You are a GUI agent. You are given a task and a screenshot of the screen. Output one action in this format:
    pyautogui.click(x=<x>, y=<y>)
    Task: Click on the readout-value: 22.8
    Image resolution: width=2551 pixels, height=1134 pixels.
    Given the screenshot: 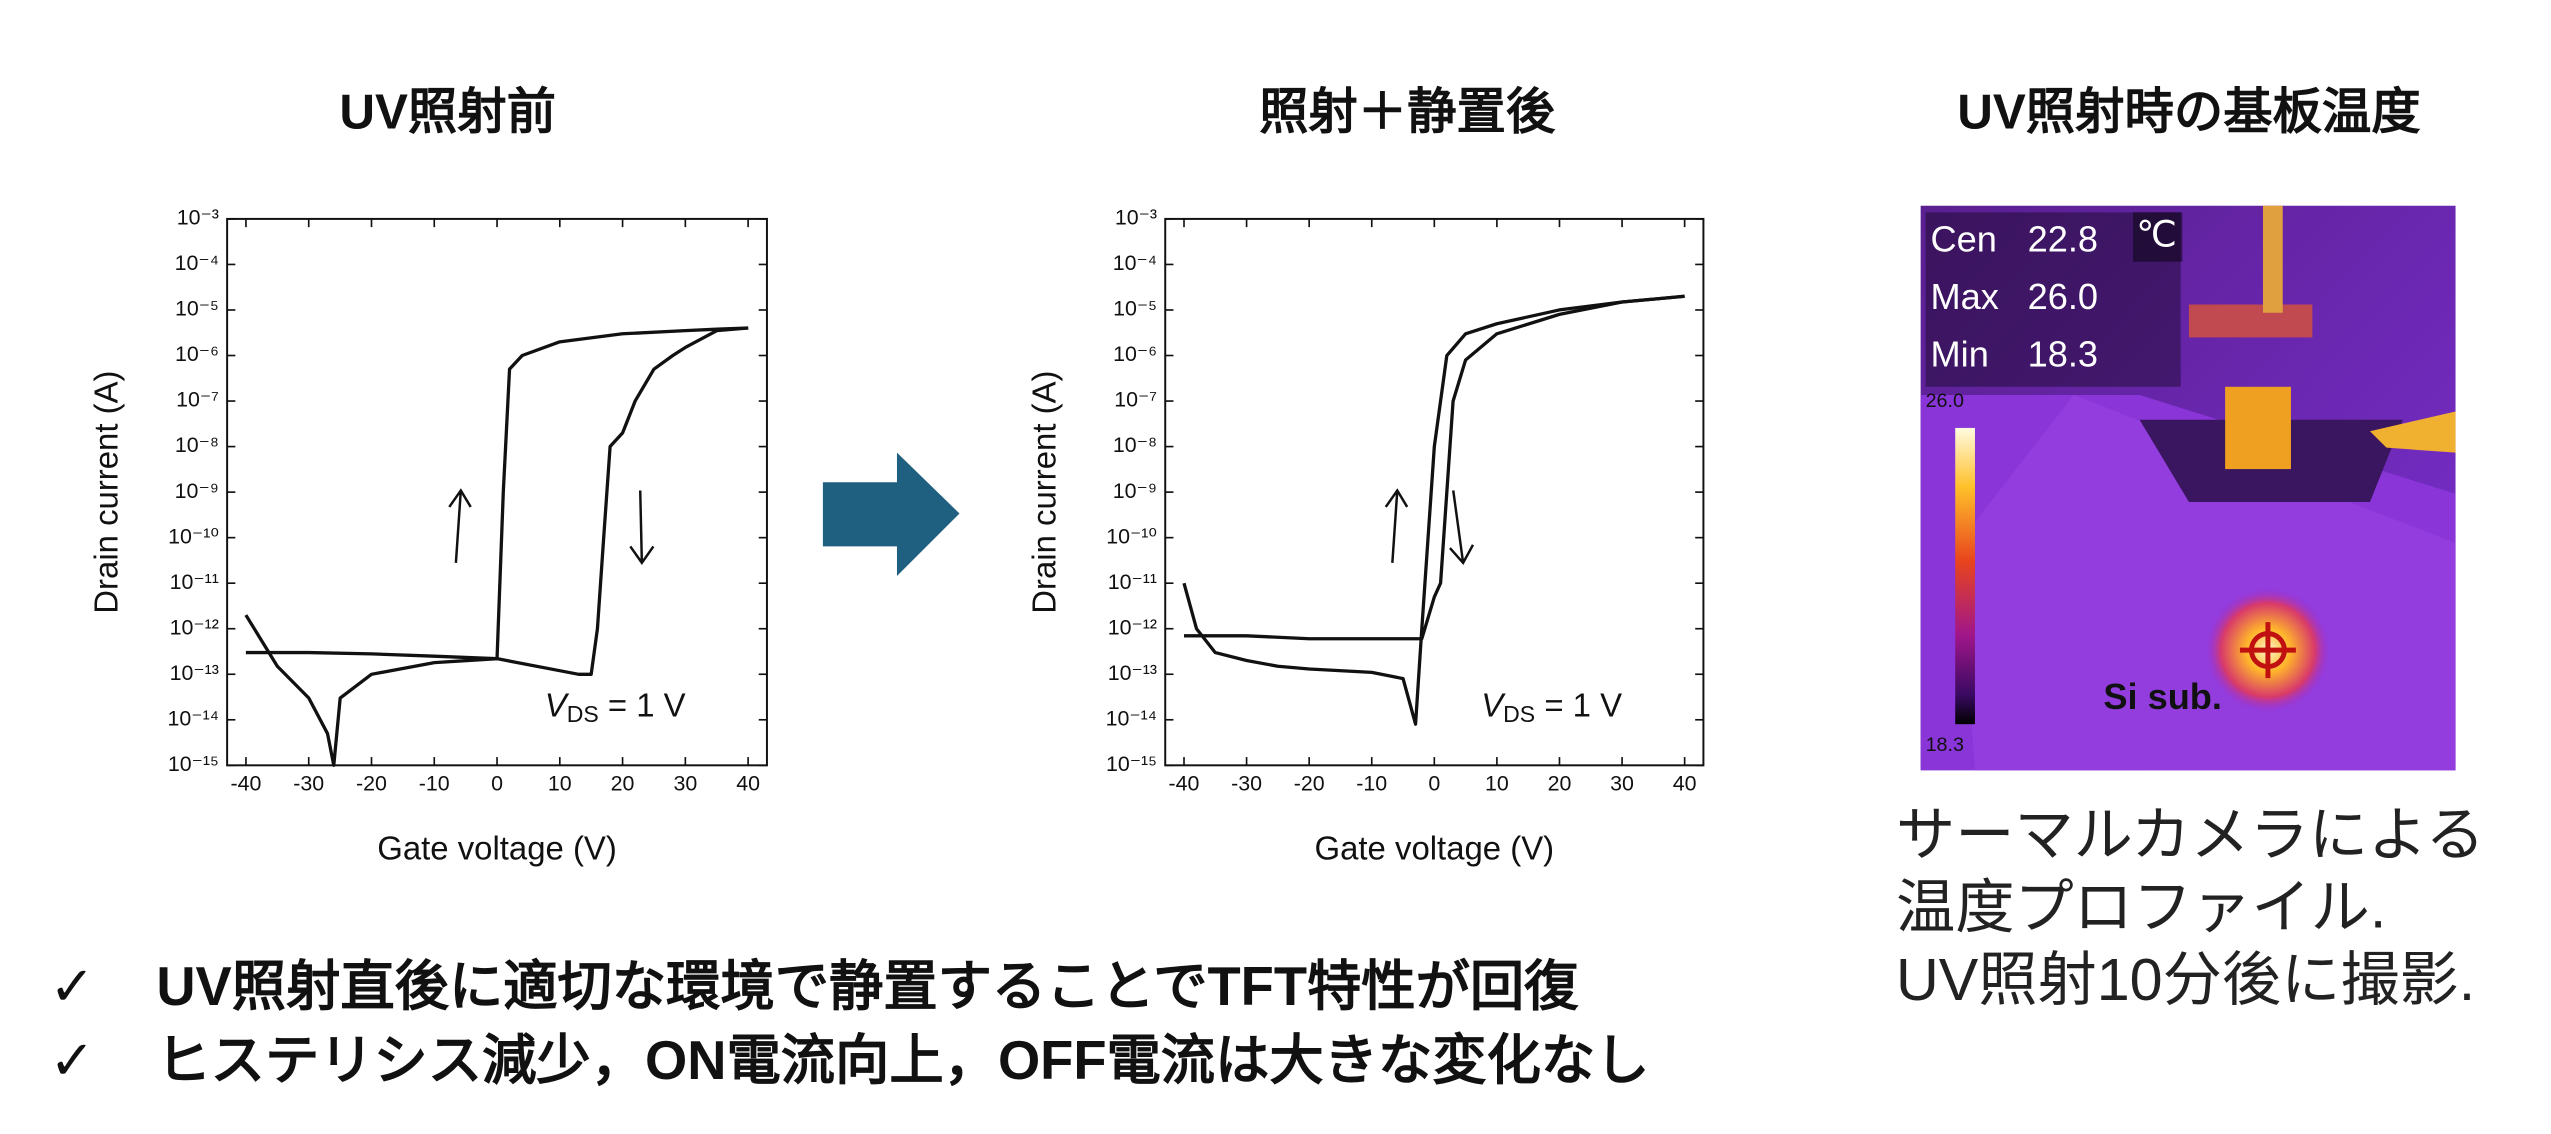 What is the action you would take?
    pyautogui.click(x=2063, y=239)
    